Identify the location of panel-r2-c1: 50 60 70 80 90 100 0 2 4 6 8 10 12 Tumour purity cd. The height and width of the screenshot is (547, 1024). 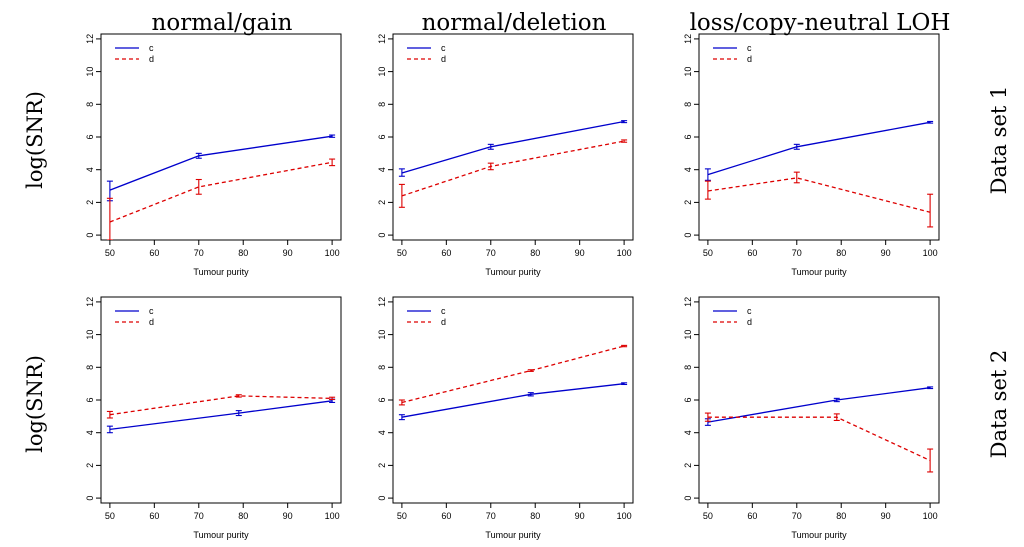
(213, 418).